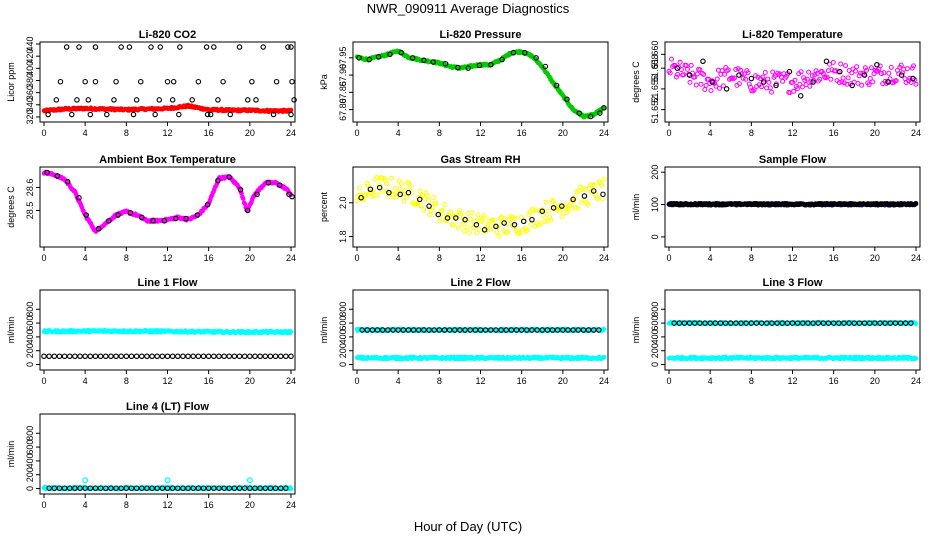  Describe the element at coordinates (126, 258) in the screenshot. I see `x-tick-label: 8` at that location.